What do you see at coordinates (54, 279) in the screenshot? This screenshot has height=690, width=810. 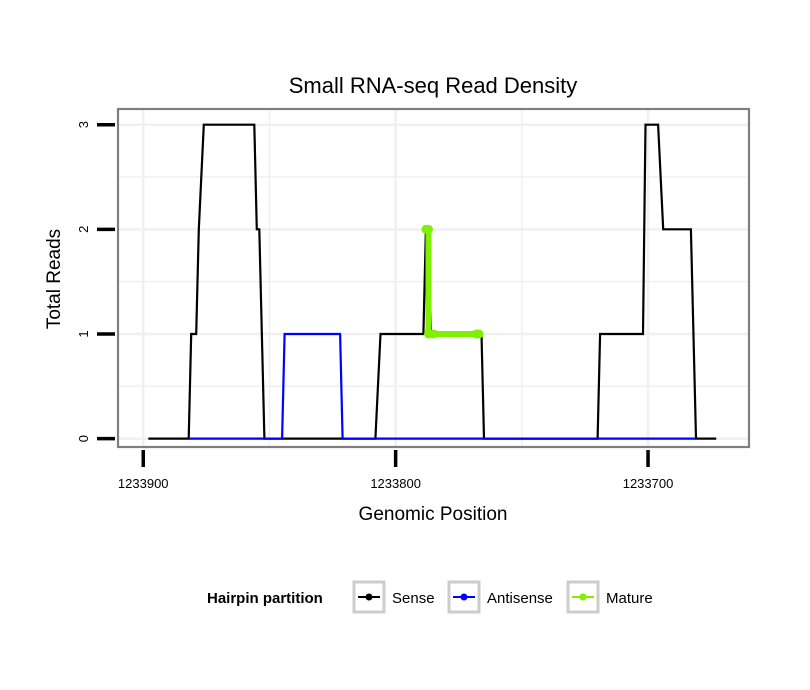 I see `y-axis-title: Total Reads` at bounding box center [54, 279].